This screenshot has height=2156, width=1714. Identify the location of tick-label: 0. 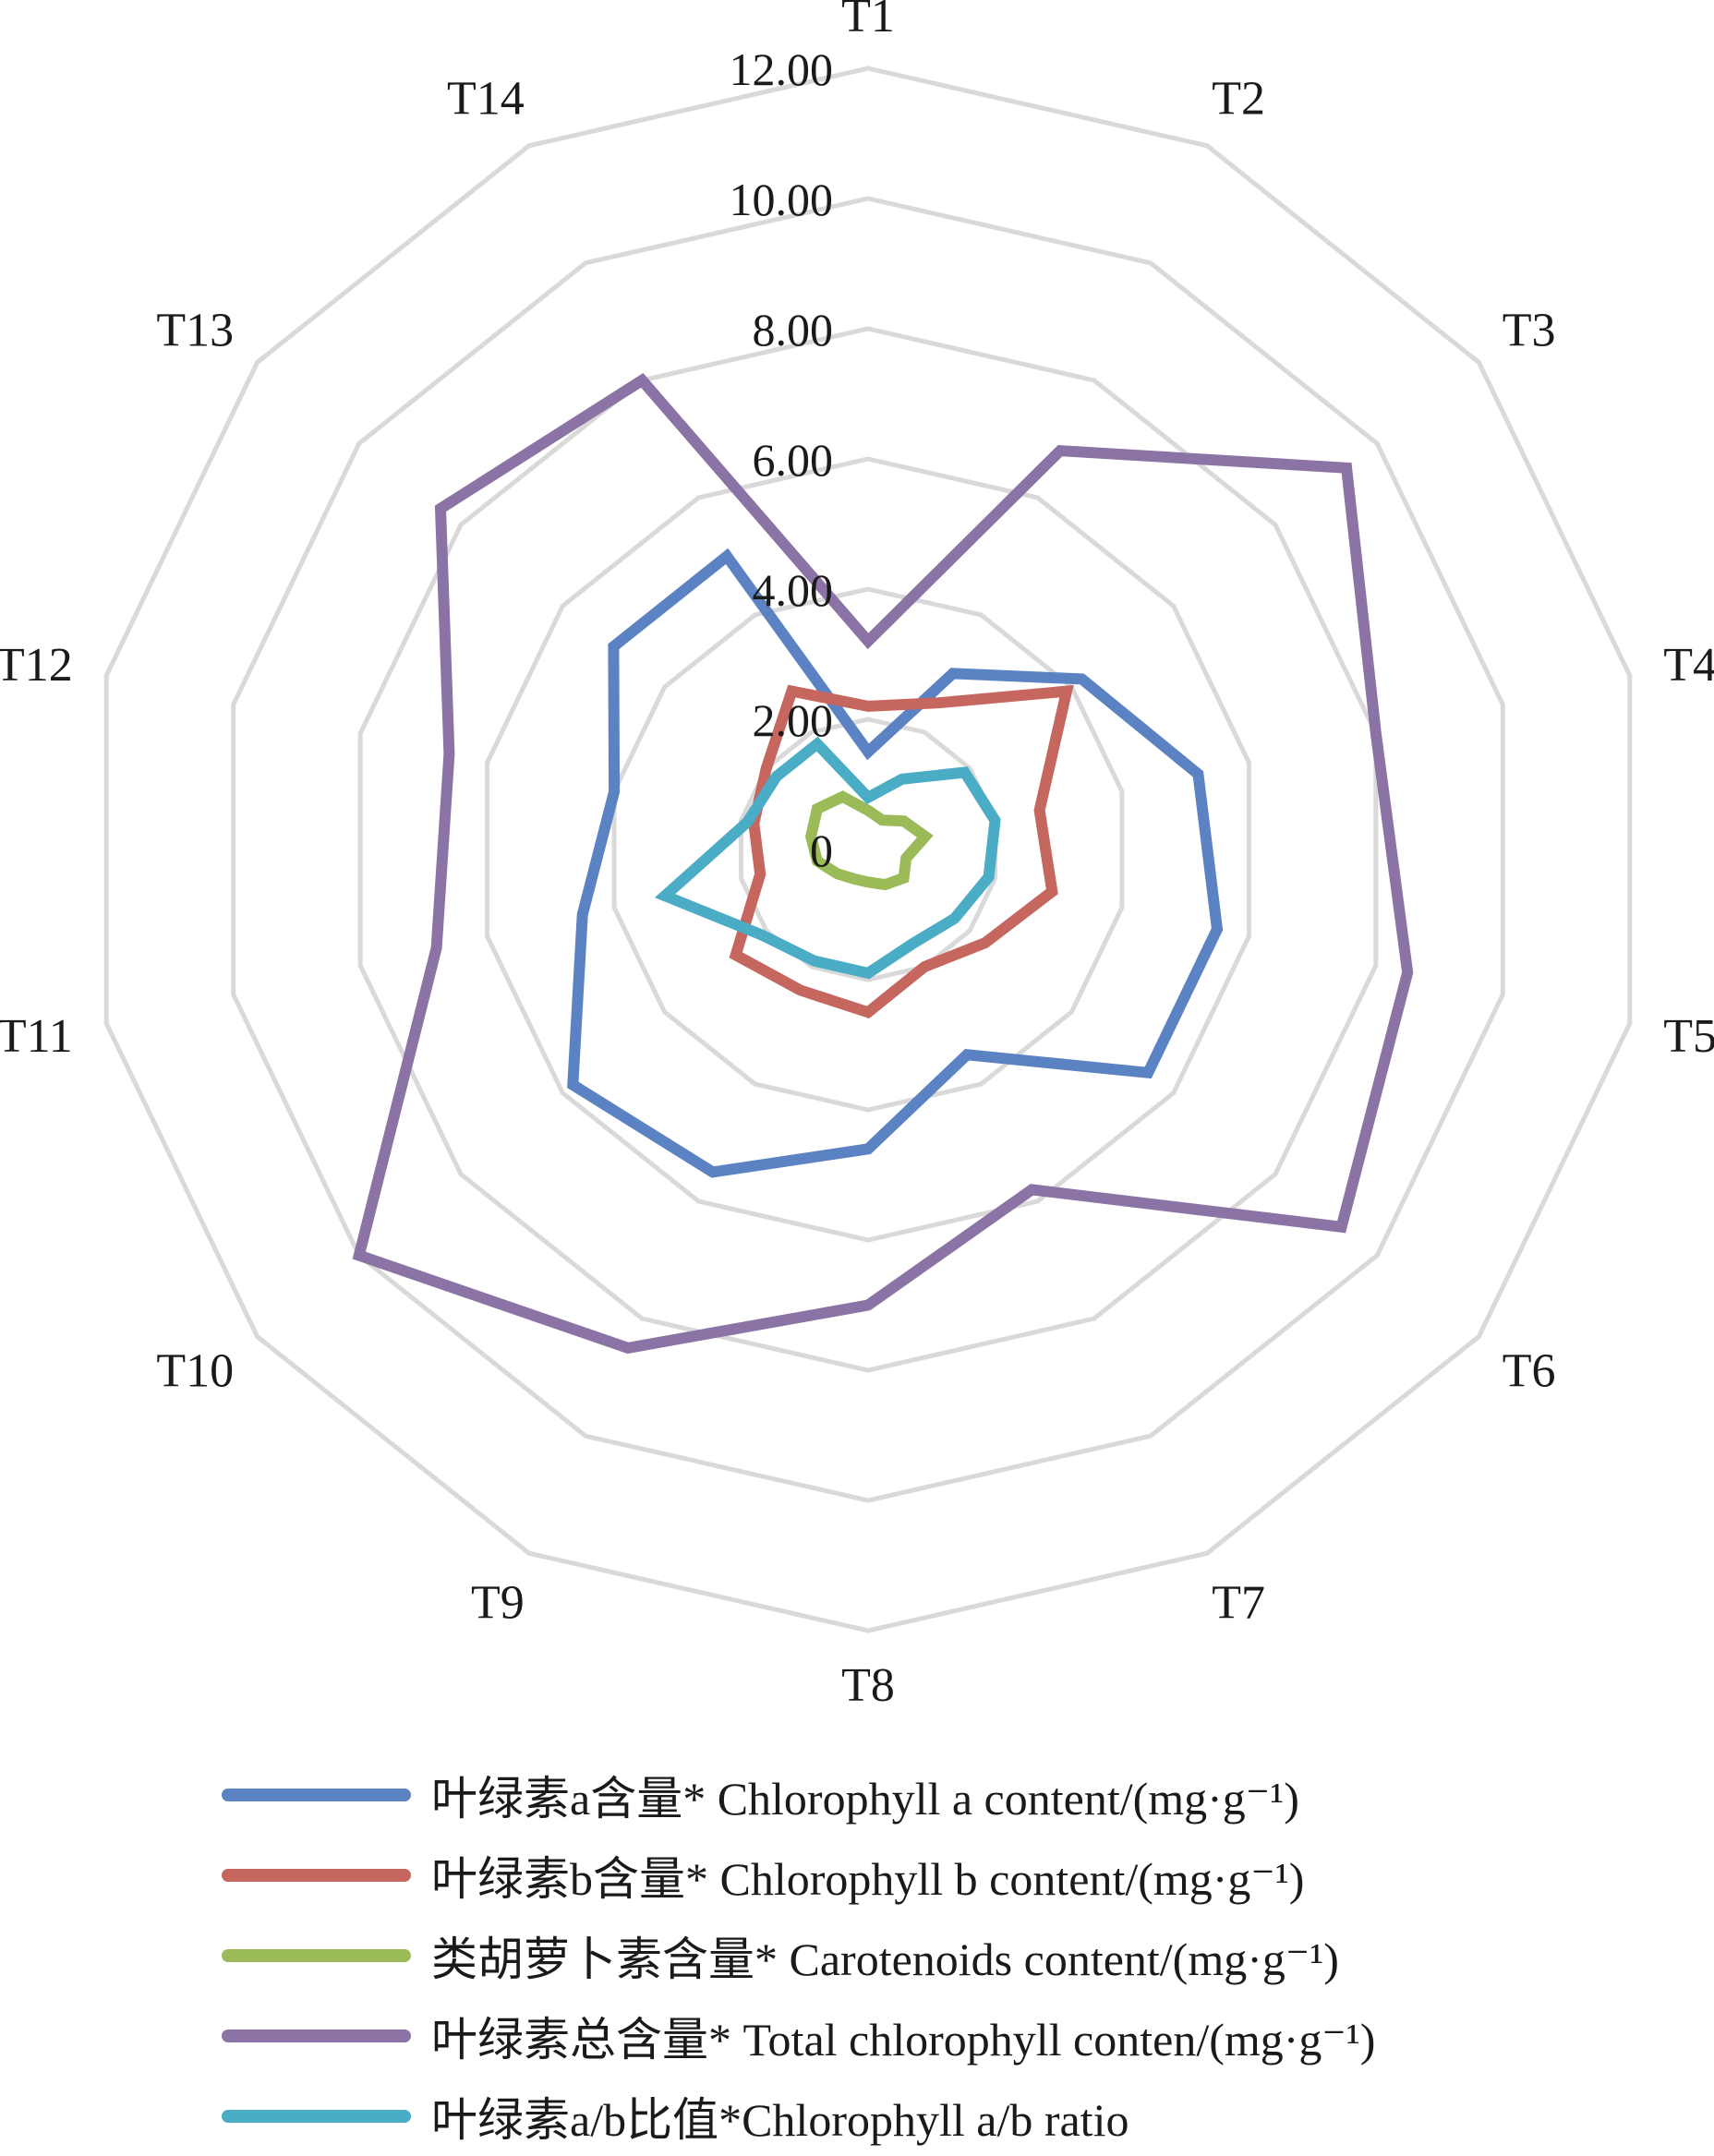
(821, 850).